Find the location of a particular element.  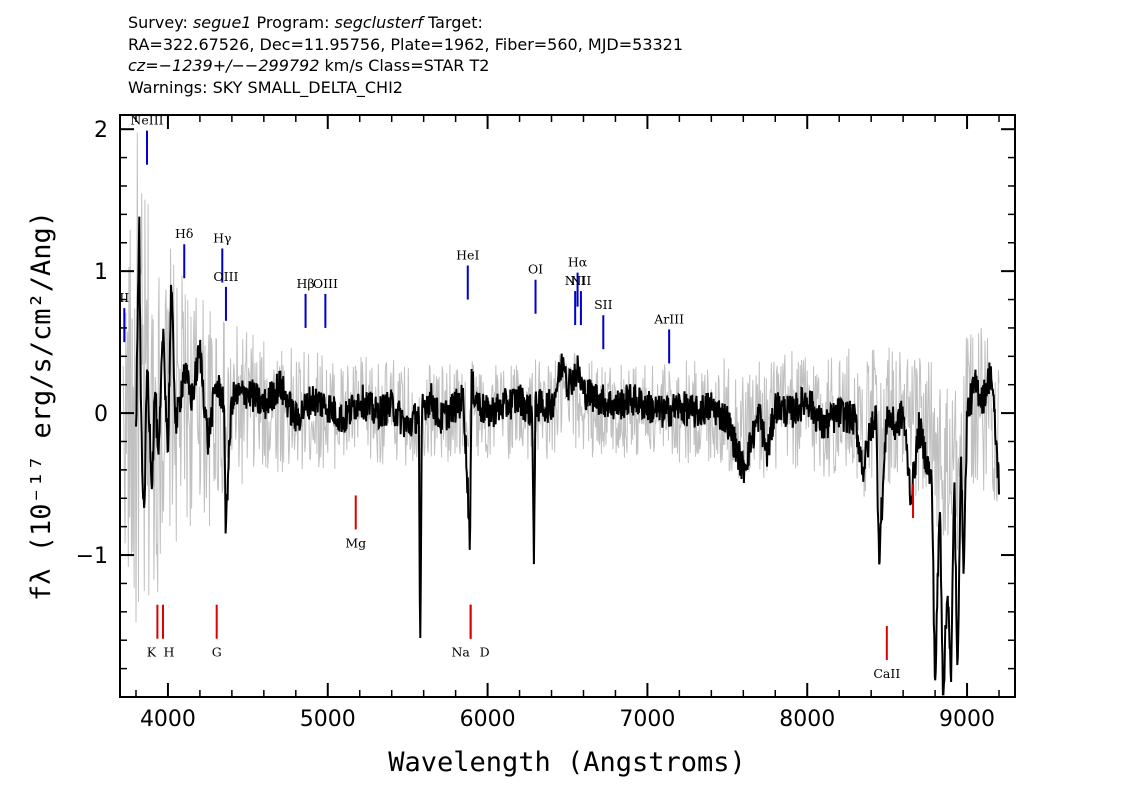

y-axis-title: fλ (10⁻¹⁷ erg/s/cm²/Ang) is located at coordinates (41, 406).